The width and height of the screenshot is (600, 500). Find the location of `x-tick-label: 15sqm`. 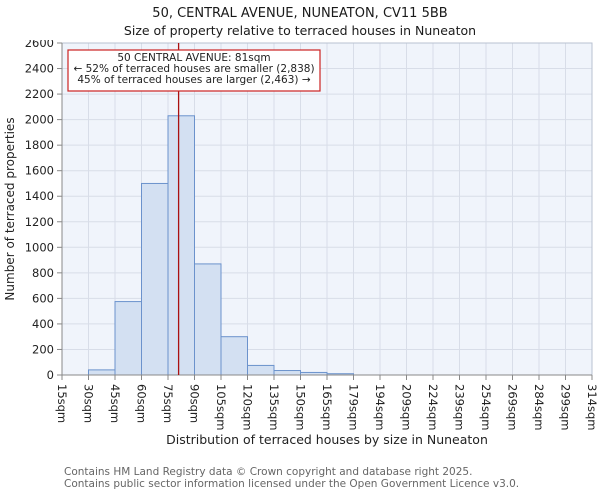

x-tick-label: 15sqm is located at coordinates (62, 403).